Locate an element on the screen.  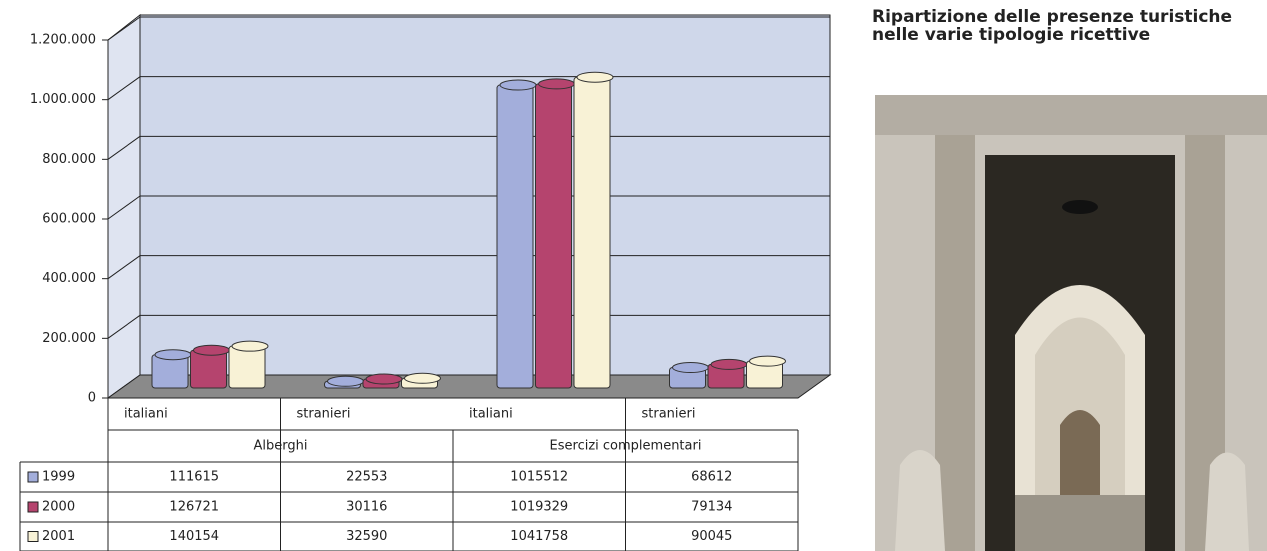
photo-inner-door is located at coordinates (1080, 452).